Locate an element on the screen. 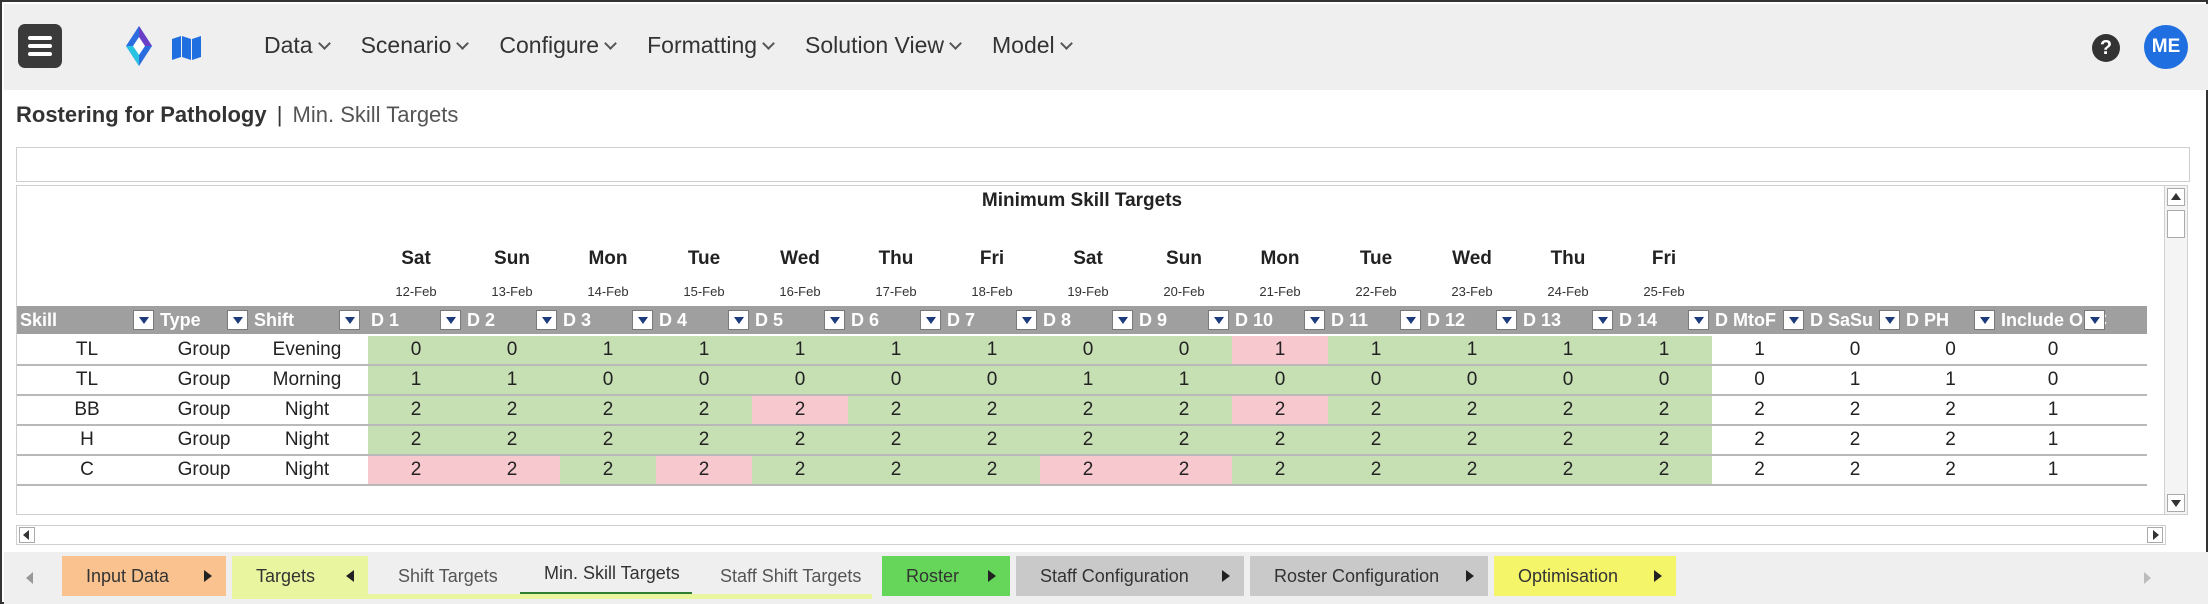  table-cell: BB is located at coordinates (87, 409).